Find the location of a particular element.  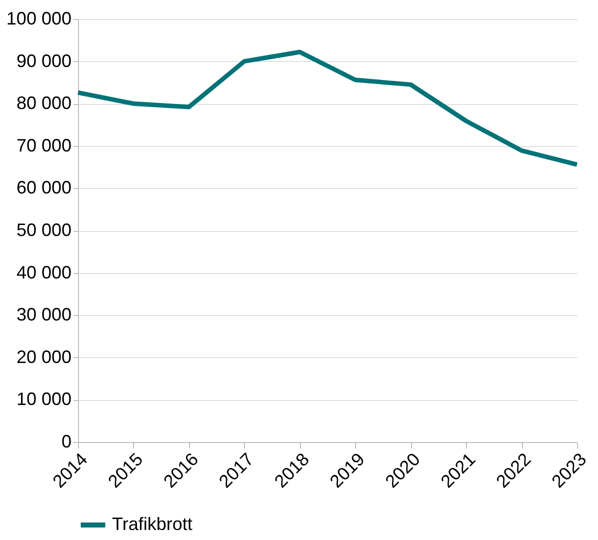

y-tick-label: 70 000 is located at coordinates (44, 145).